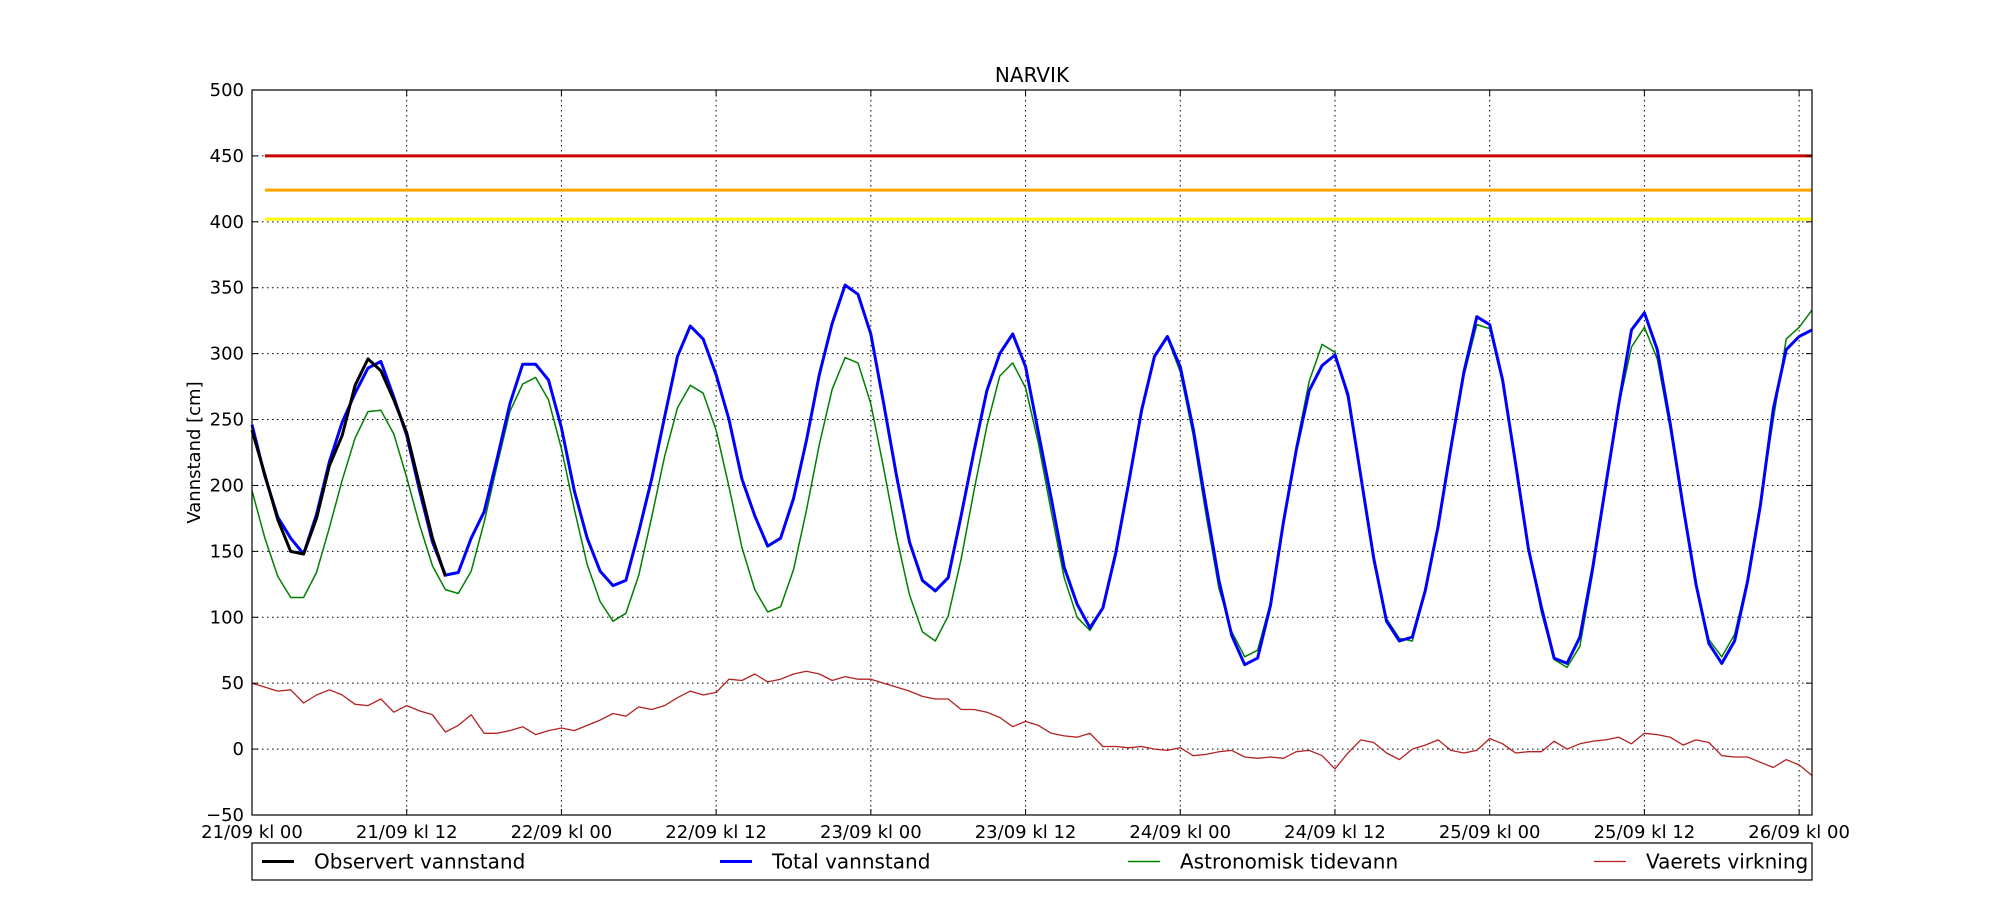 The image size is (2000, 900). What do you see at coordinates (1727, 862) in the screenshot?
I see `legend-label: Vaerets virkning` at bounding box center [1727, 862].